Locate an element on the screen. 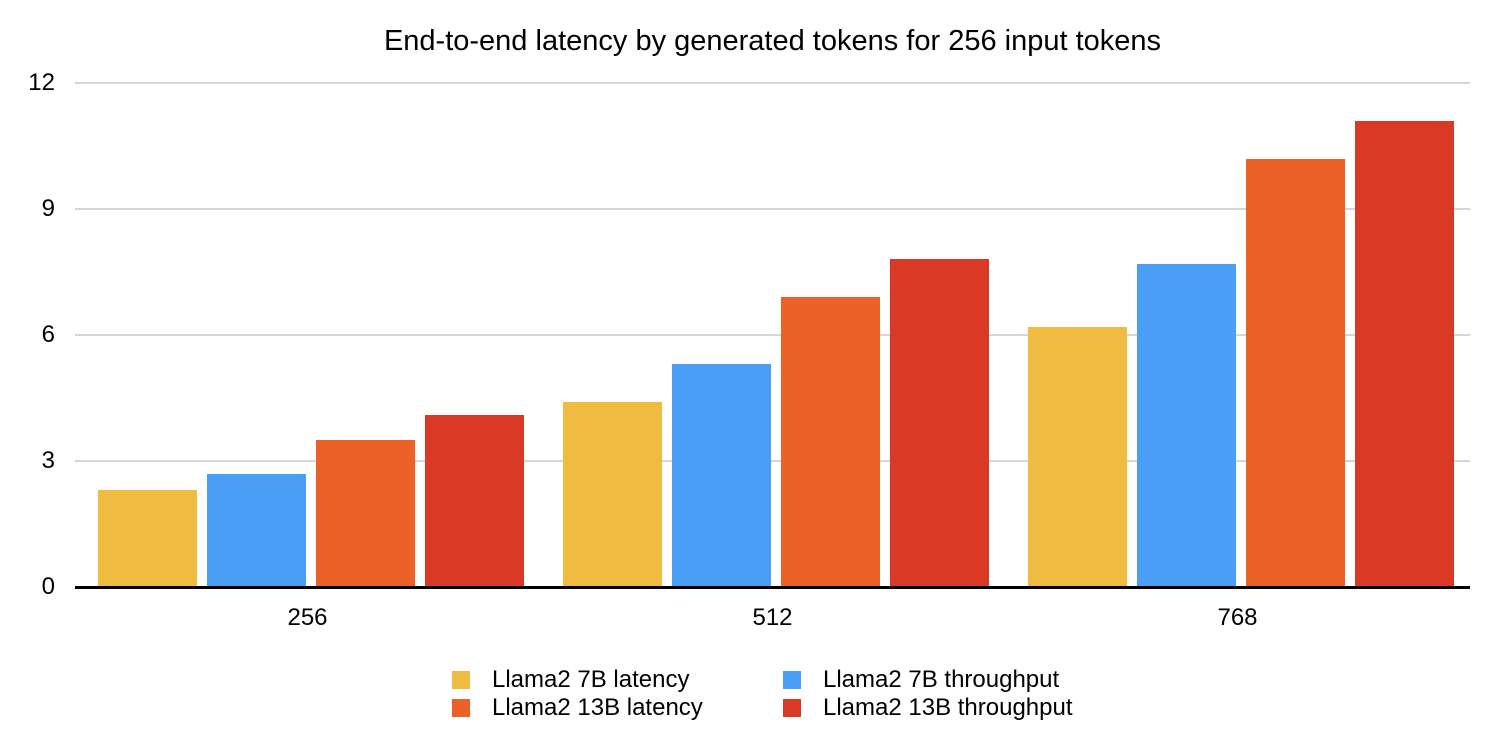  legend-item: Llama2 13B throughput is located at coordinates (928, 708).